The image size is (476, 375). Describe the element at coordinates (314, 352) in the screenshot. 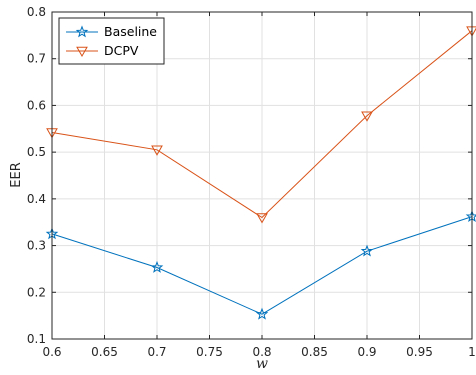

I see `x-tick-label: 0.85` at that location.